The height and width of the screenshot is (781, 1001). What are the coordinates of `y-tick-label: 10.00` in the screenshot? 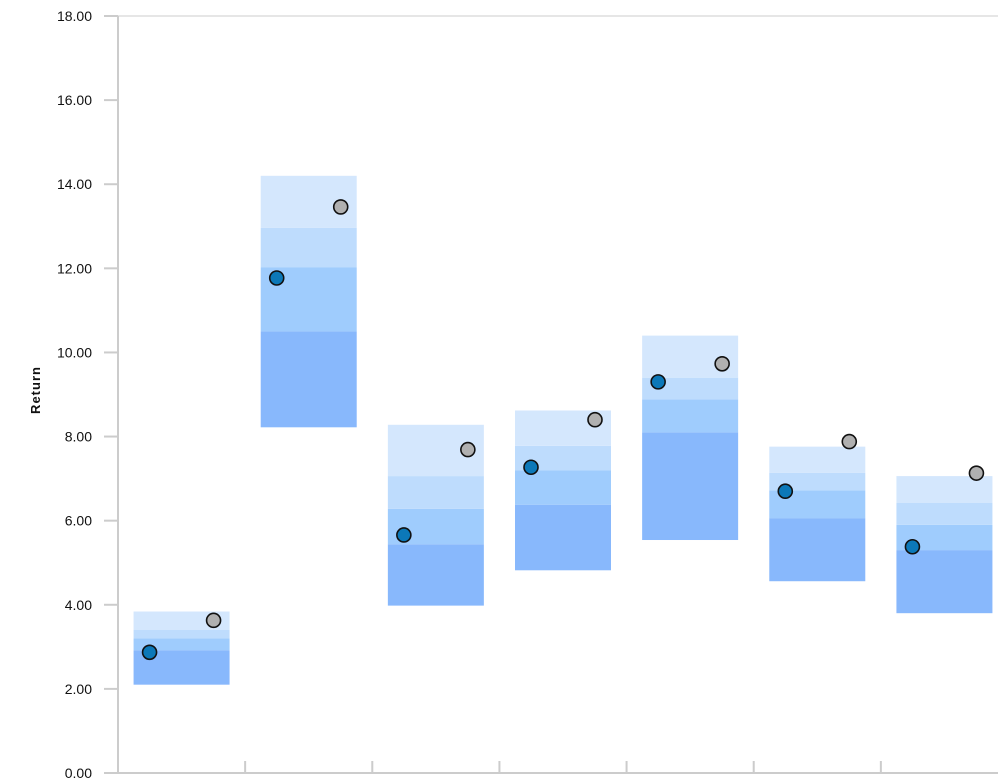 It's located at (74, 352).